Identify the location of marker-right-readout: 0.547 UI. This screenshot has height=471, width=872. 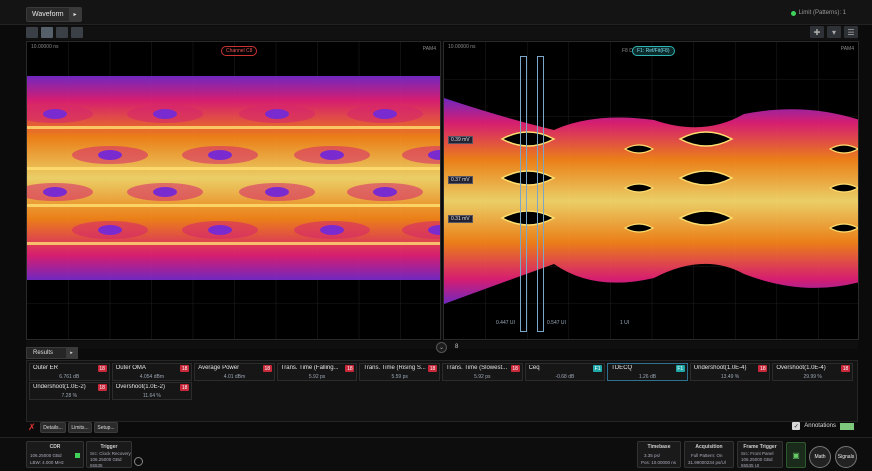
(556, 323).